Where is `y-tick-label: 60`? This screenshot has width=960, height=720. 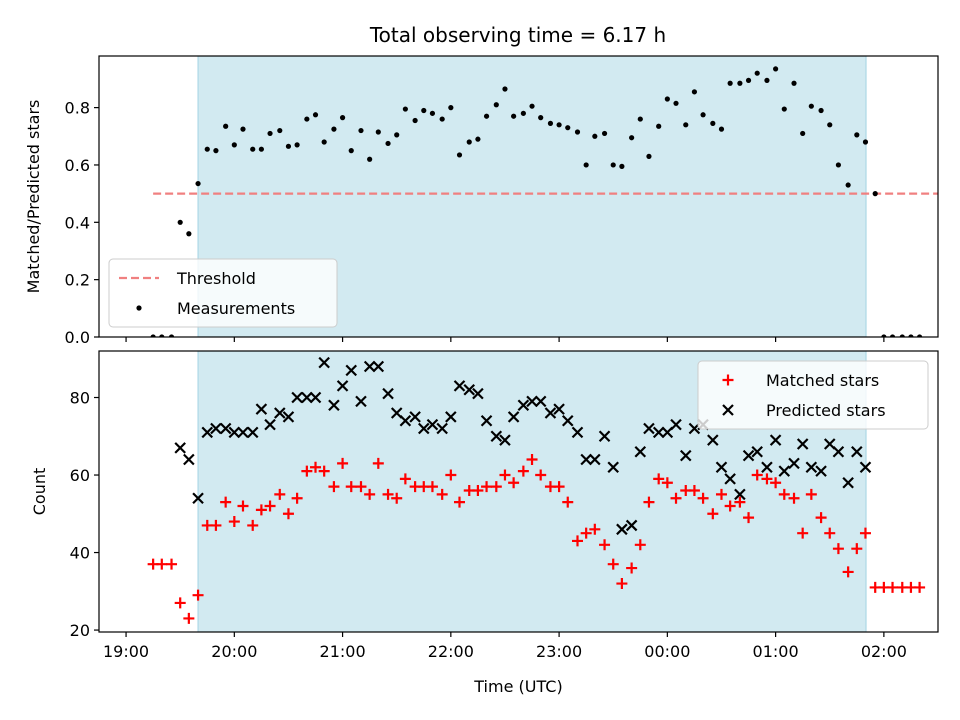
y-tick-label: 60 is located at coordinates (80, 475).